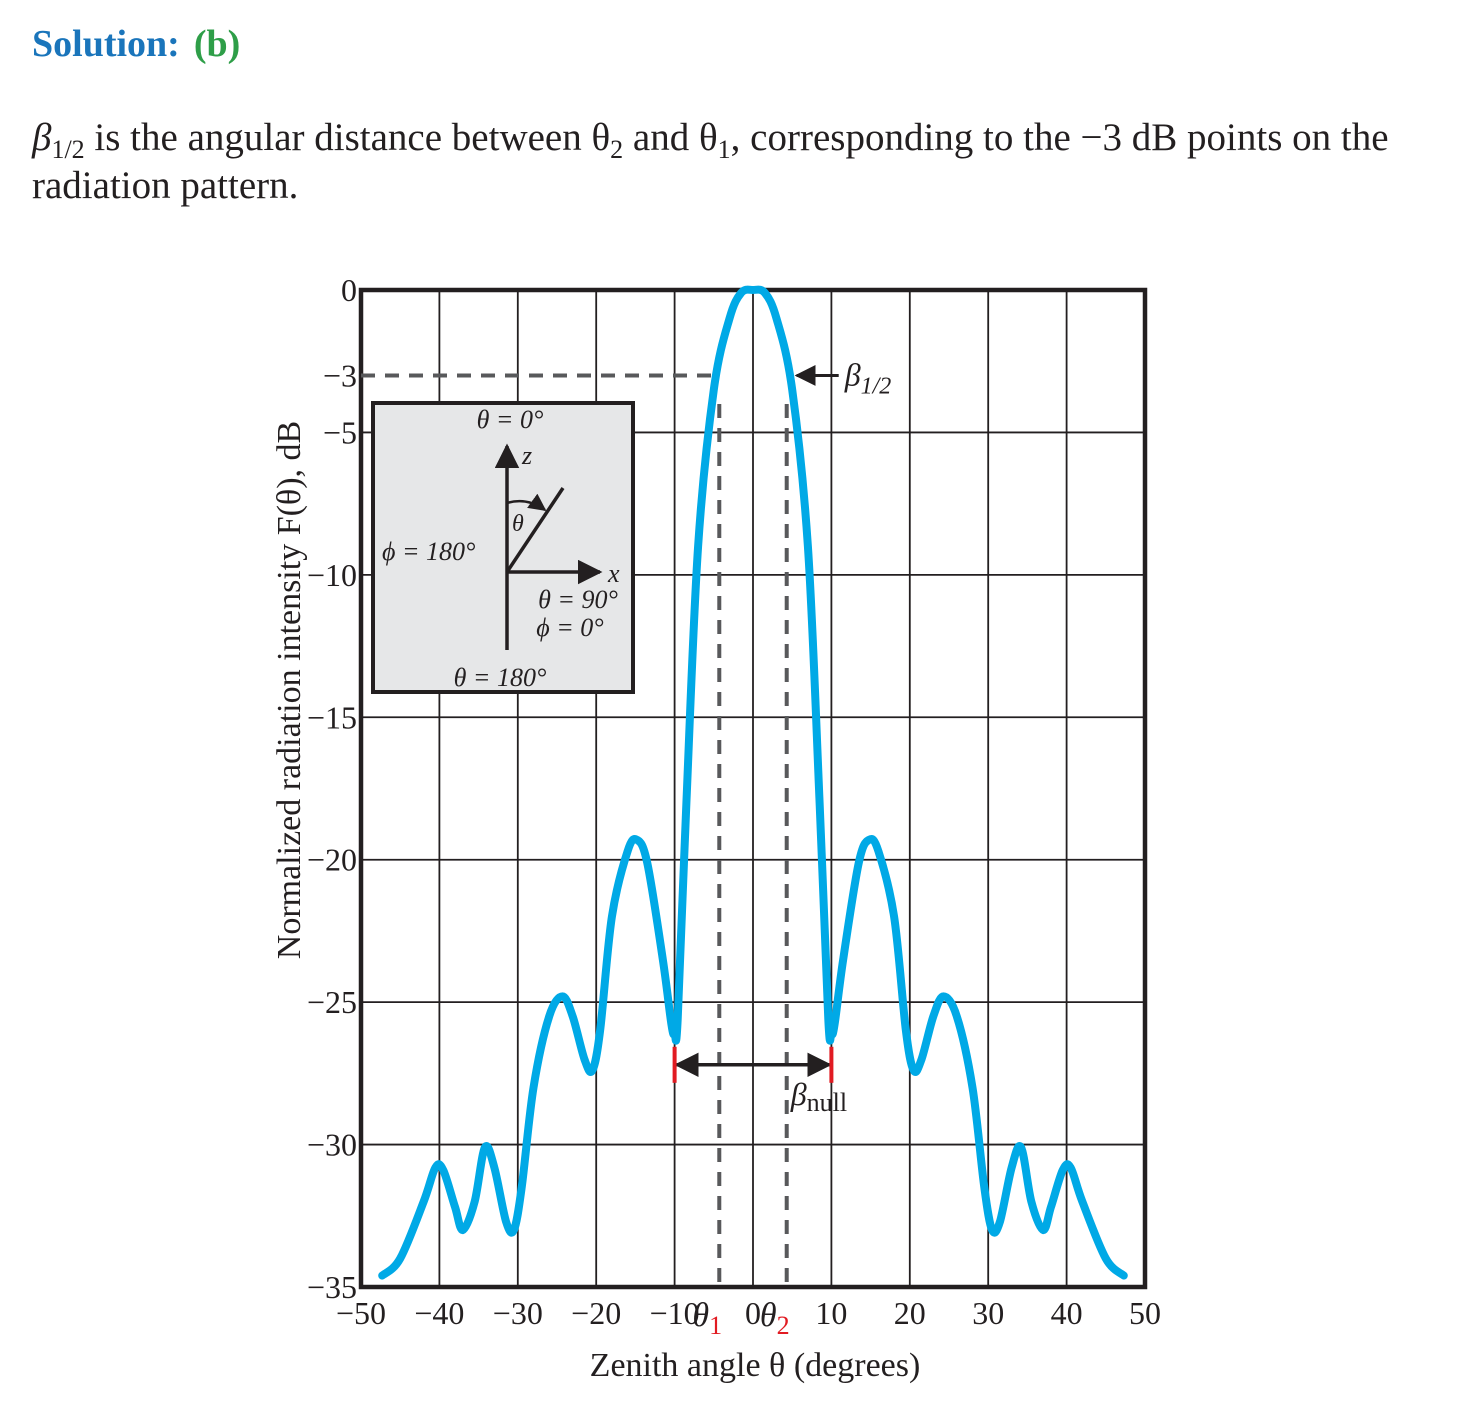  What do you see at coordinates (106, 44) in the screenshot?
I see `solution-label: Solution:` at bounding box center [106, 44].